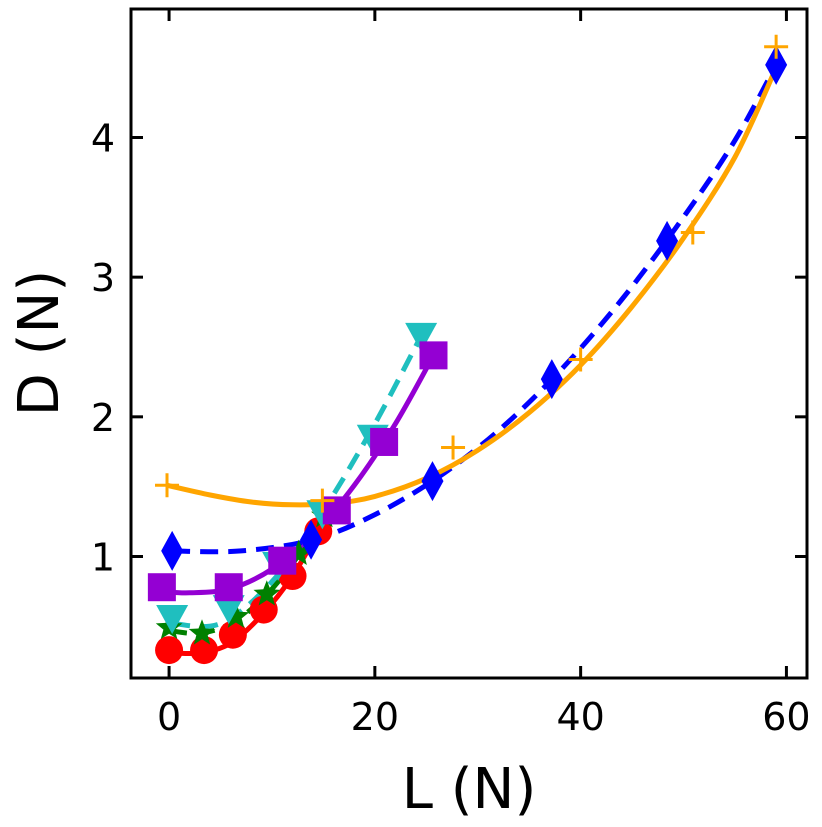 The image size is (822, 827). I want to click on x-tick-label: 0, so click(169, 717).